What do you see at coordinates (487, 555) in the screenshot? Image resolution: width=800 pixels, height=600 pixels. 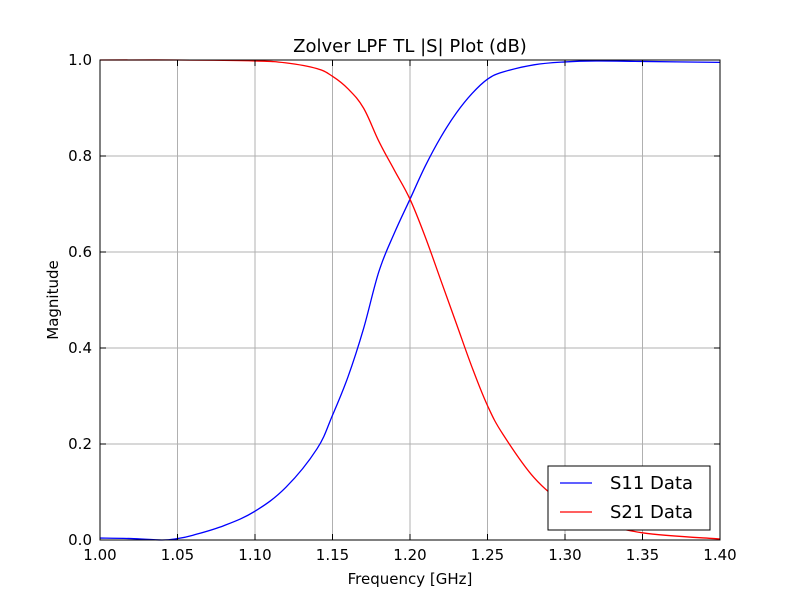 I see `x-tick-label: 1.25` at bounding box center [487, 555].